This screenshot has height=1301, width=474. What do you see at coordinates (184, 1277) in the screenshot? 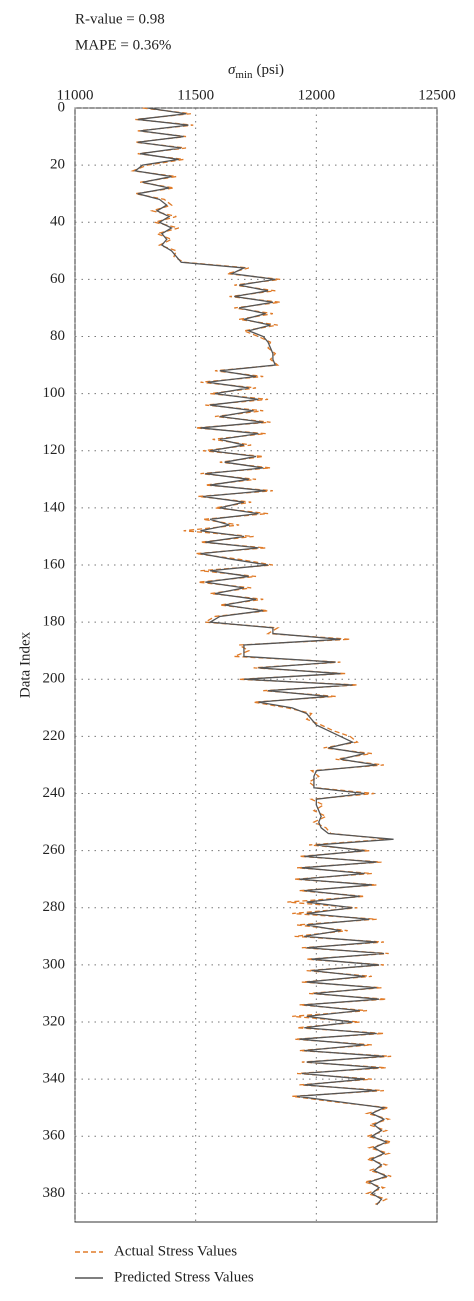
I see `legend-label: Predicted Stress Values` at bounding box center [184, 1277].